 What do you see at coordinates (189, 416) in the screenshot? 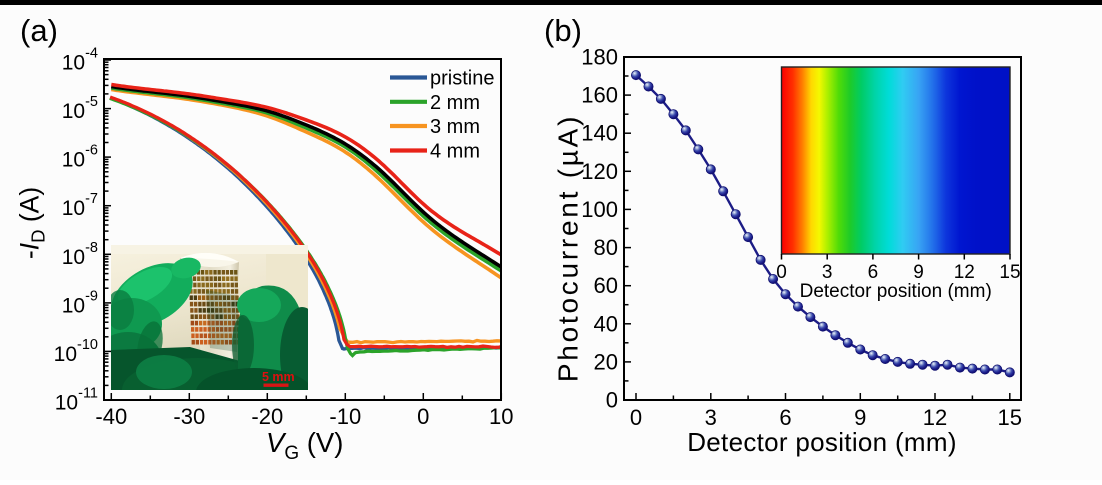
I see `svg-text: -30` at bounding box center [189, 416].